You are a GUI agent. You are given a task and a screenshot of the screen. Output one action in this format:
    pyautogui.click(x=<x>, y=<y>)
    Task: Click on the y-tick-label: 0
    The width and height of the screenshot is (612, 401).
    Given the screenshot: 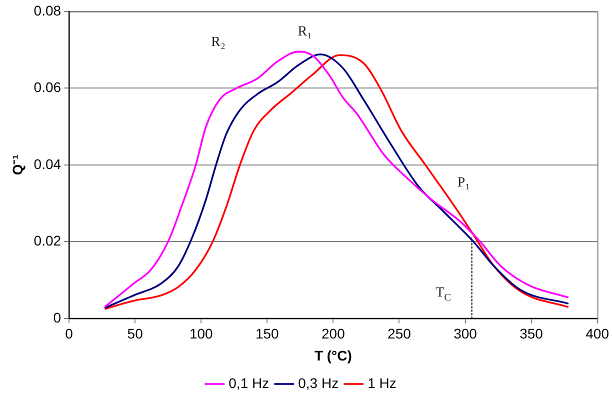 What is the action you would take?
    pyautogui.click(x=57, y=317)
    